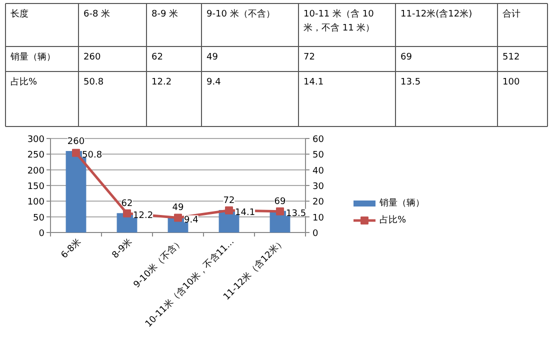 This screenshot has height=339, width=550. Describe the element at coordinates (143, 215) in the screenshot. I see `data-label: 12.2` at that location.